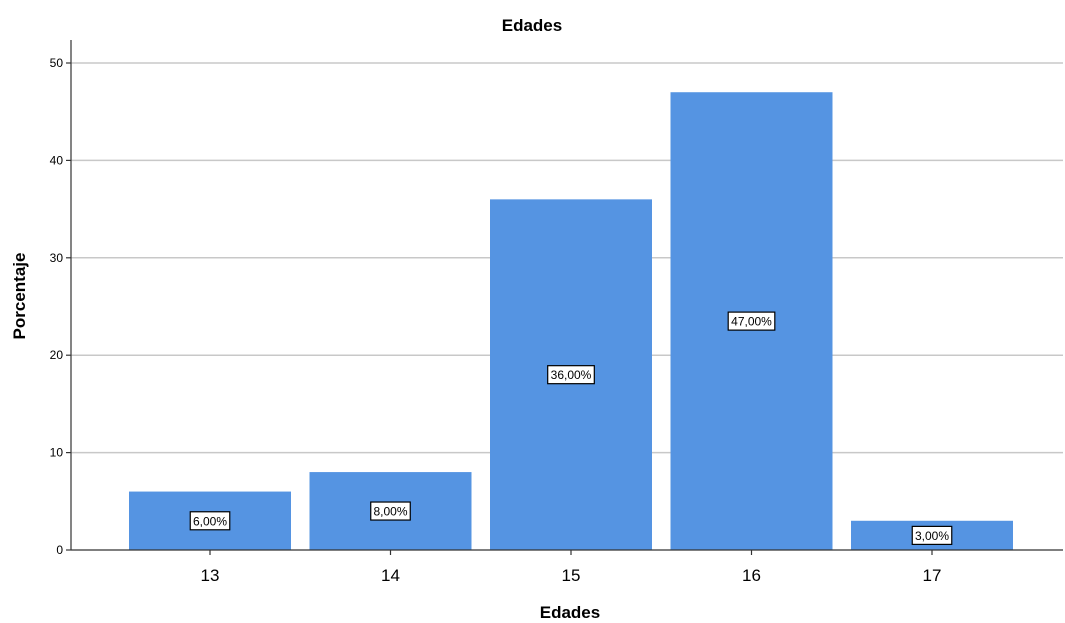  I want to click on data-label: 36,00%, so click(571, 375).